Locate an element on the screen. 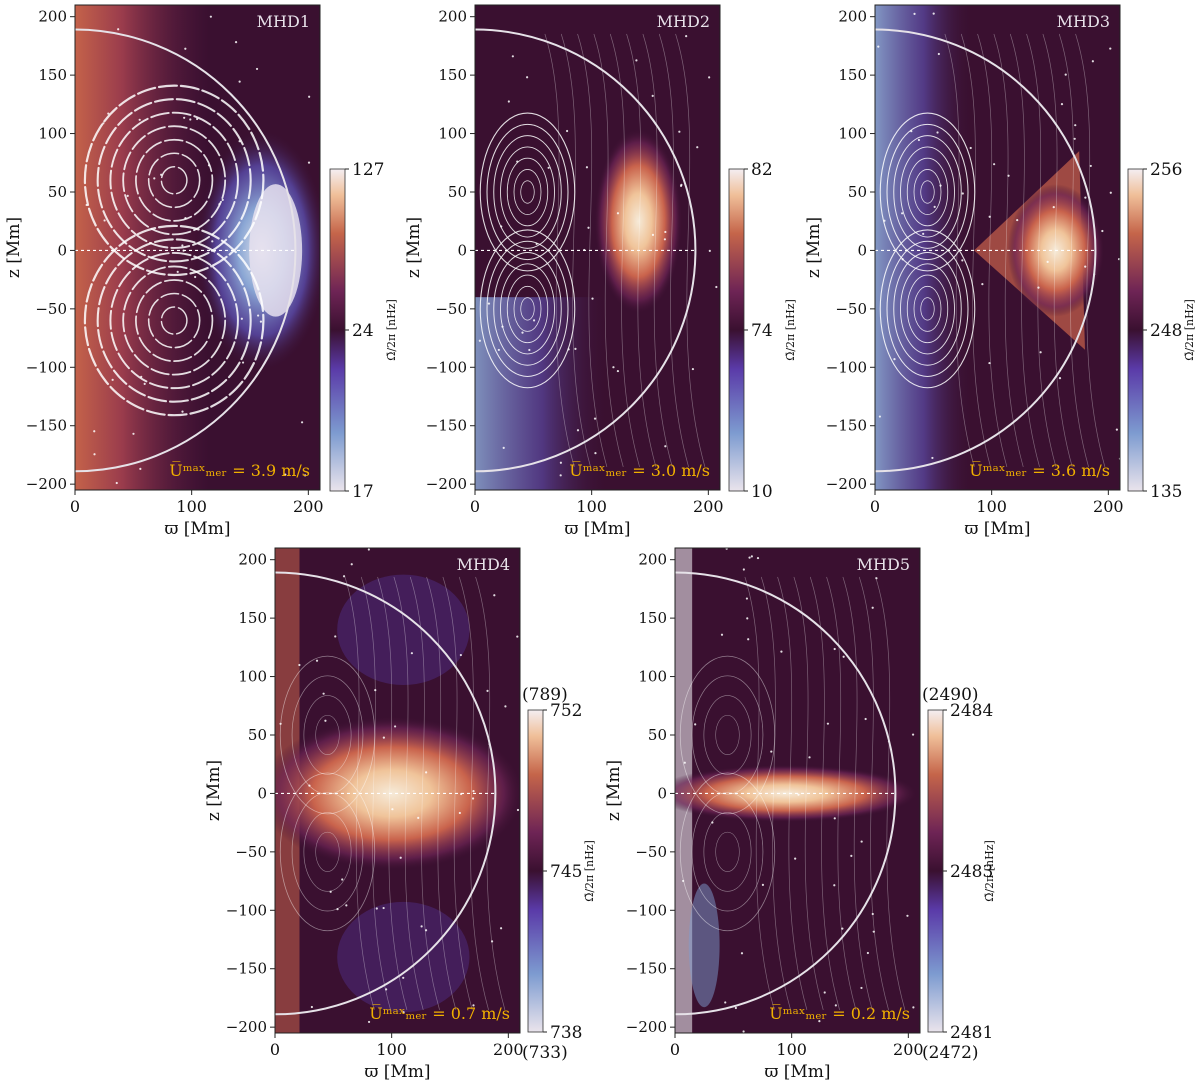 Image resolution: width=1200 pixels, height=1082 pixels. field-rotation-low is located at coordinates (924, 247).